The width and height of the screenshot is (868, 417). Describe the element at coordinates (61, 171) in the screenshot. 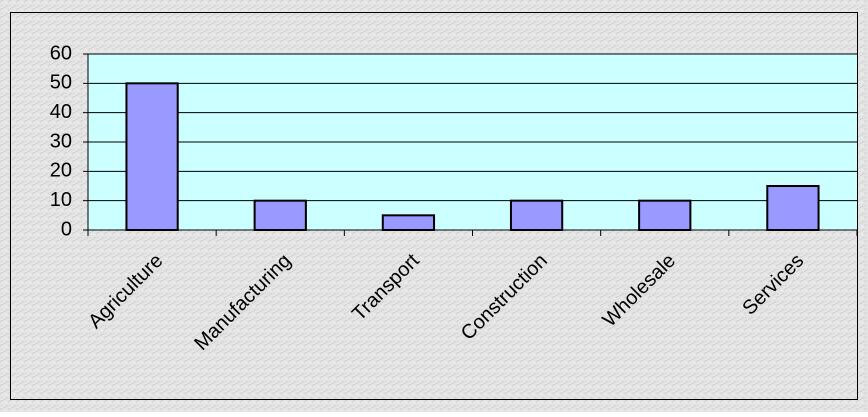

I see `y-tick-label: 20` at that location.